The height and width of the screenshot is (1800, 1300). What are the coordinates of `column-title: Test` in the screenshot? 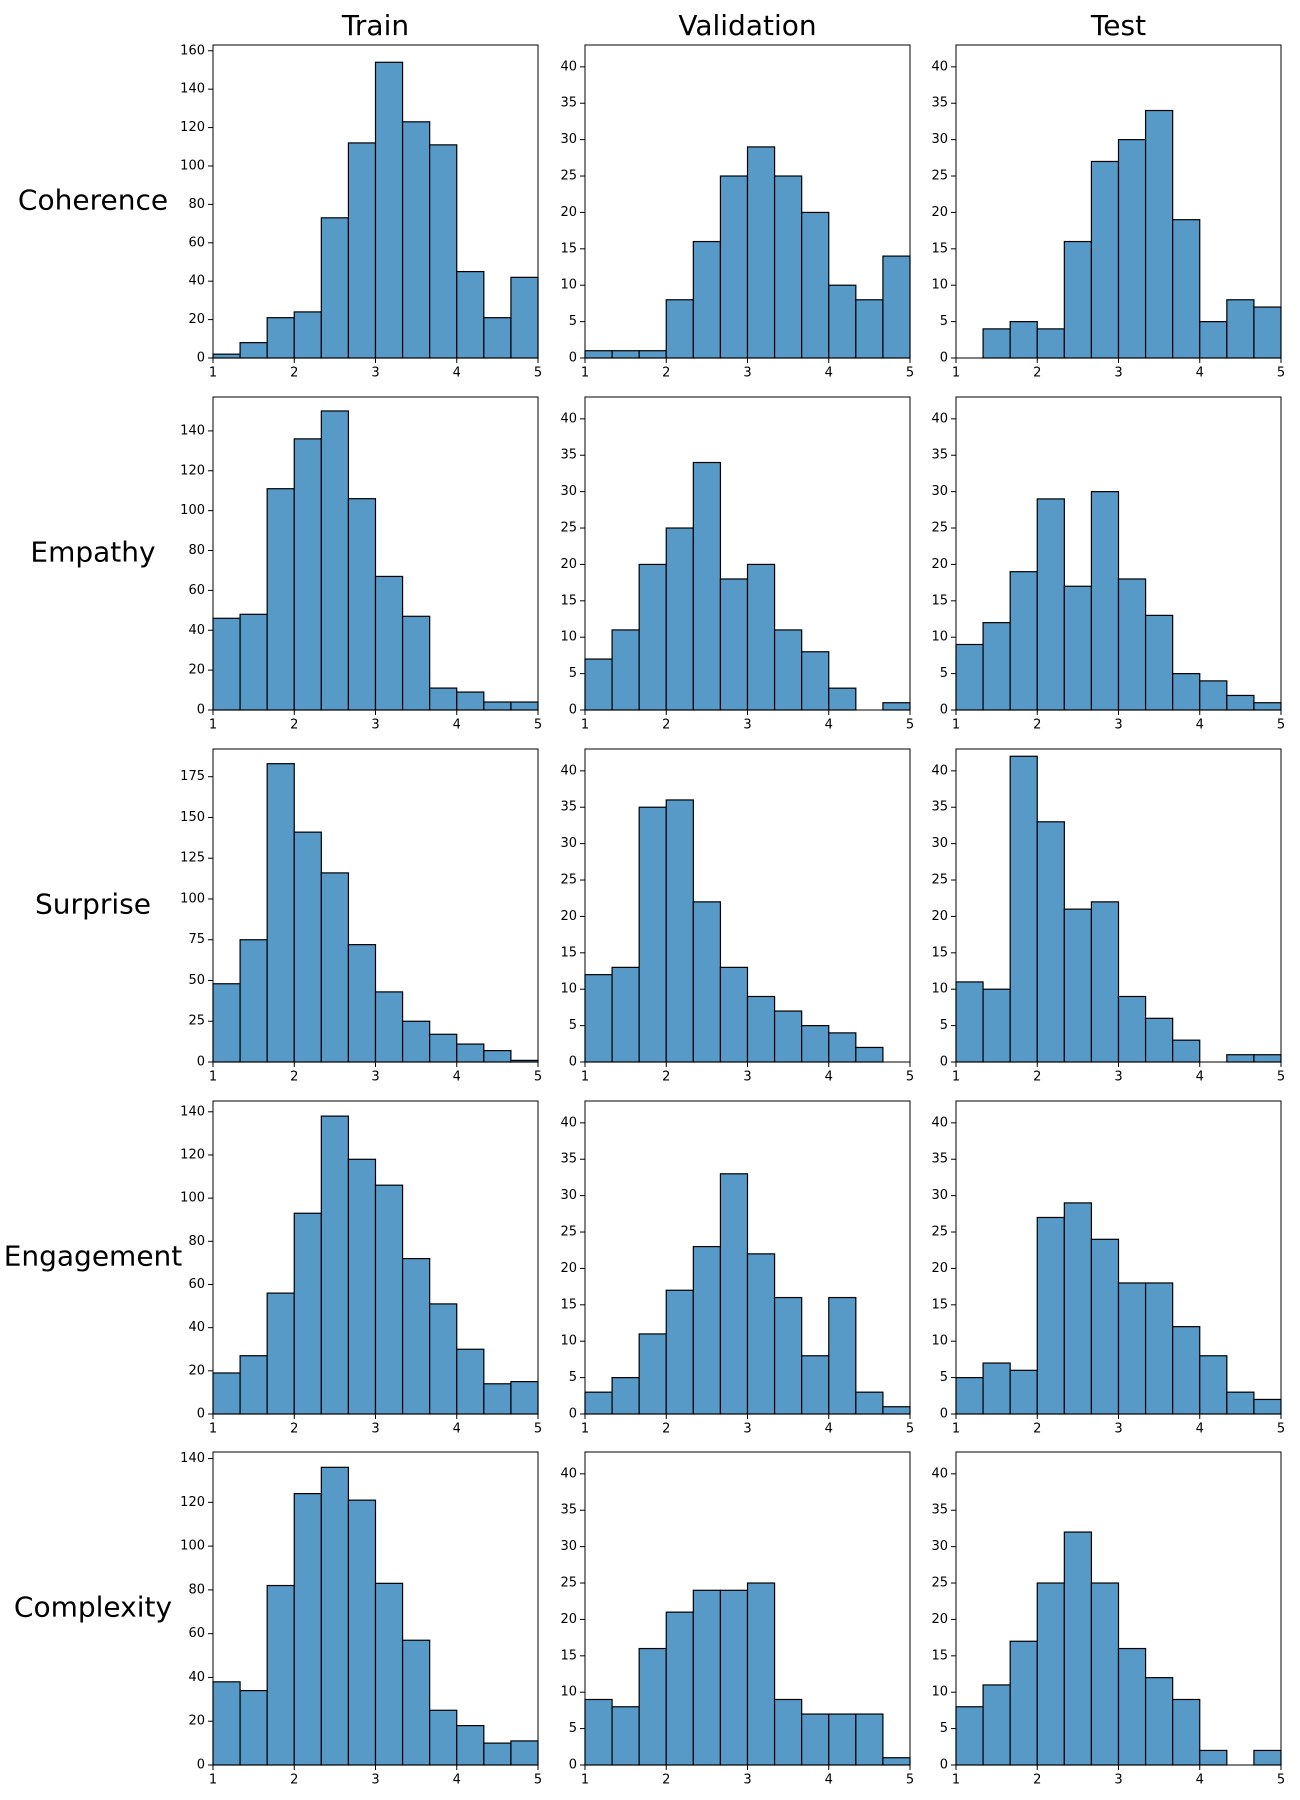 It's located at (1118, 25).